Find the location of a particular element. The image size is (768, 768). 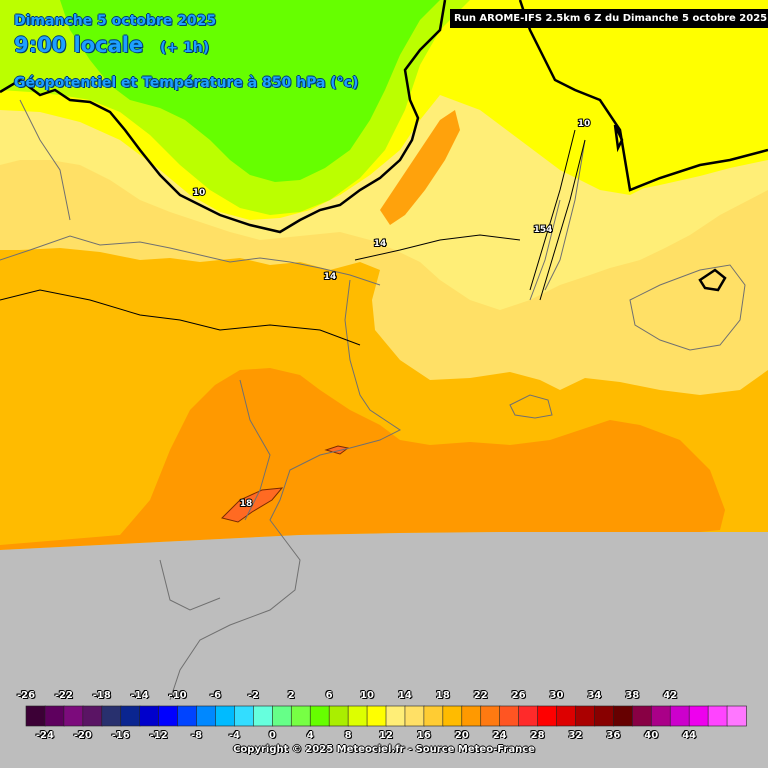

legend-top-label: -26 is located at coordinates (26, 695).